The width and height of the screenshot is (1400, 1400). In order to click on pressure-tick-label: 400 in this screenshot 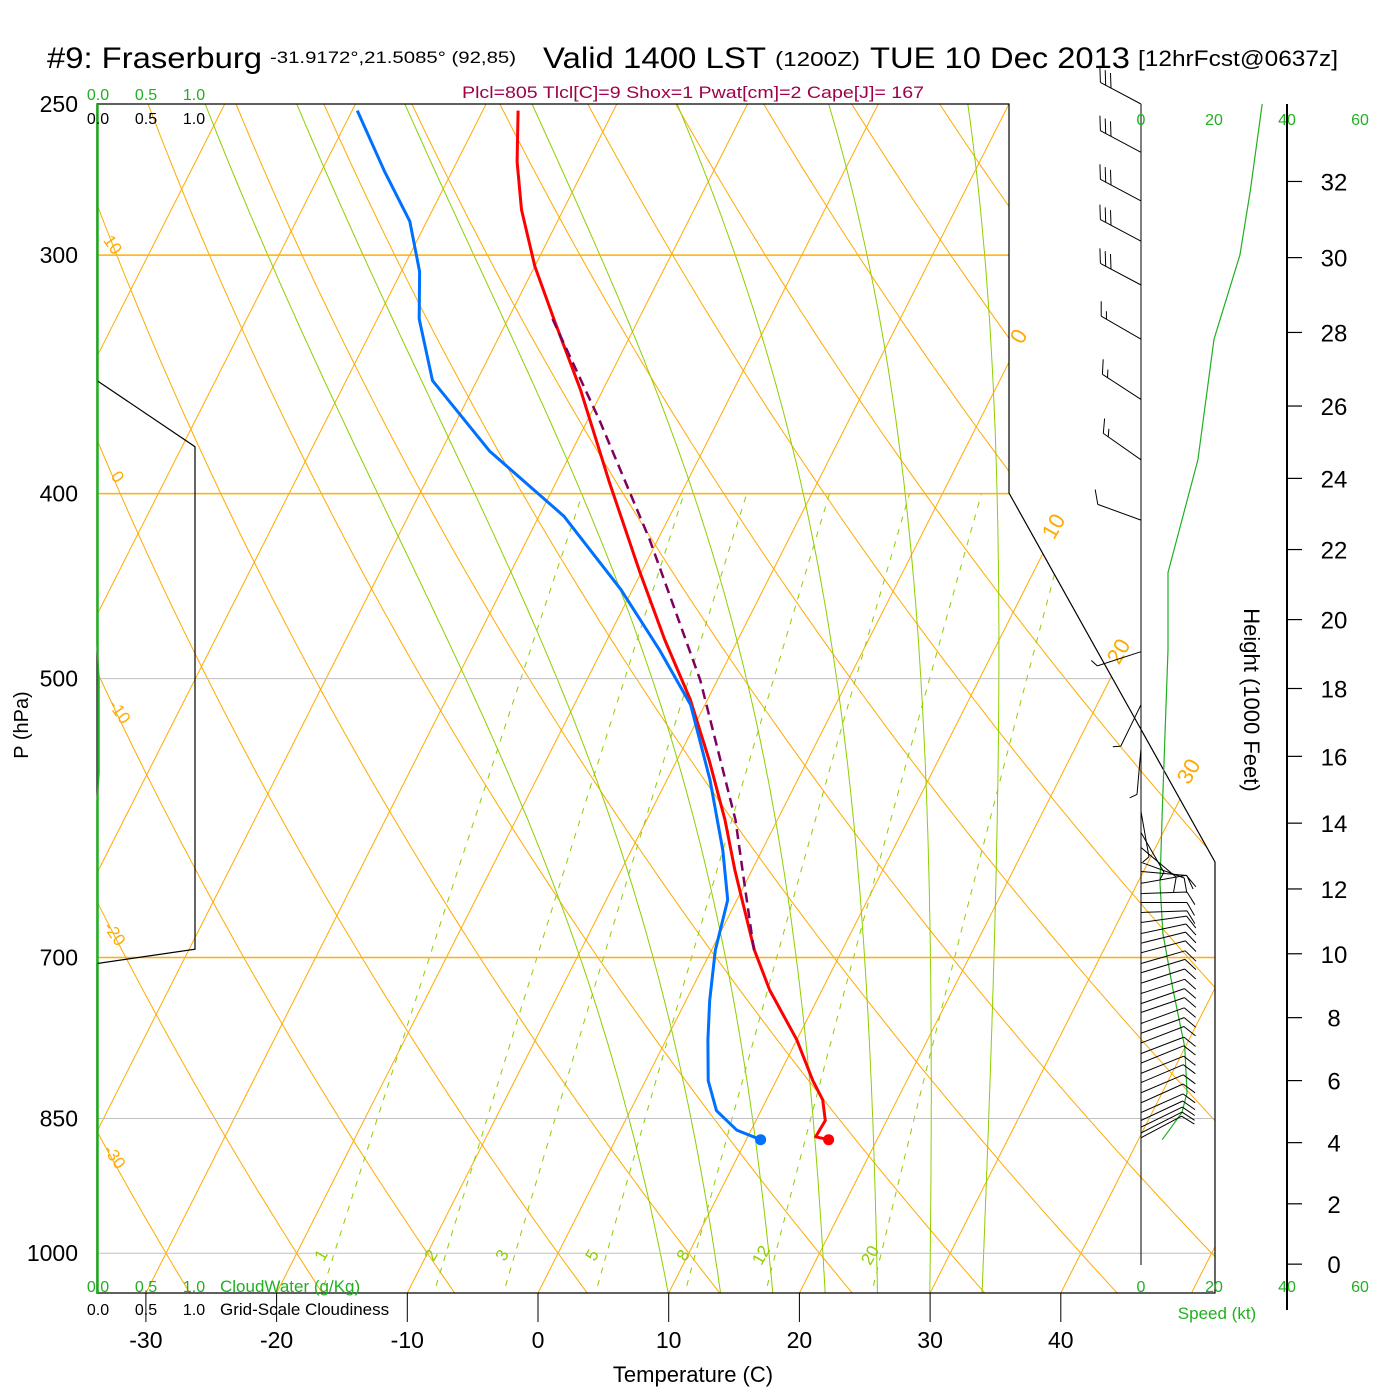, I will do `click(59, 494)`.